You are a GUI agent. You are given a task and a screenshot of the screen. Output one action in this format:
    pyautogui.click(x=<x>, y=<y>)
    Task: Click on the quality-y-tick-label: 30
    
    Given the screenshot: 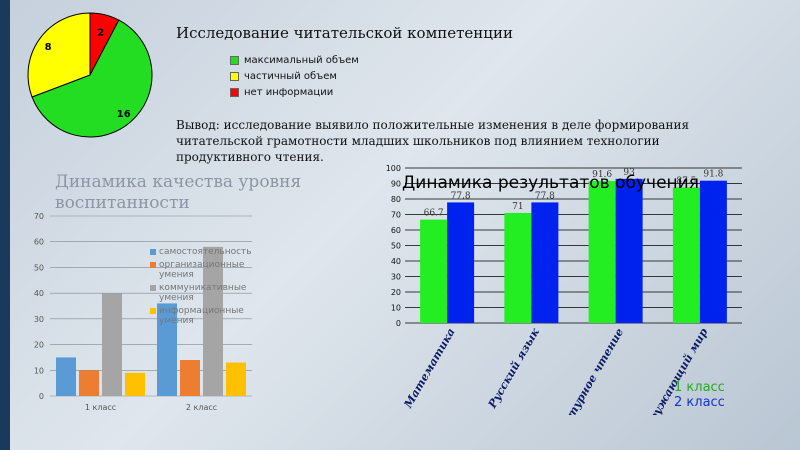 What is the action you would take?
    pyautogui.click(x=39, y=319)
    